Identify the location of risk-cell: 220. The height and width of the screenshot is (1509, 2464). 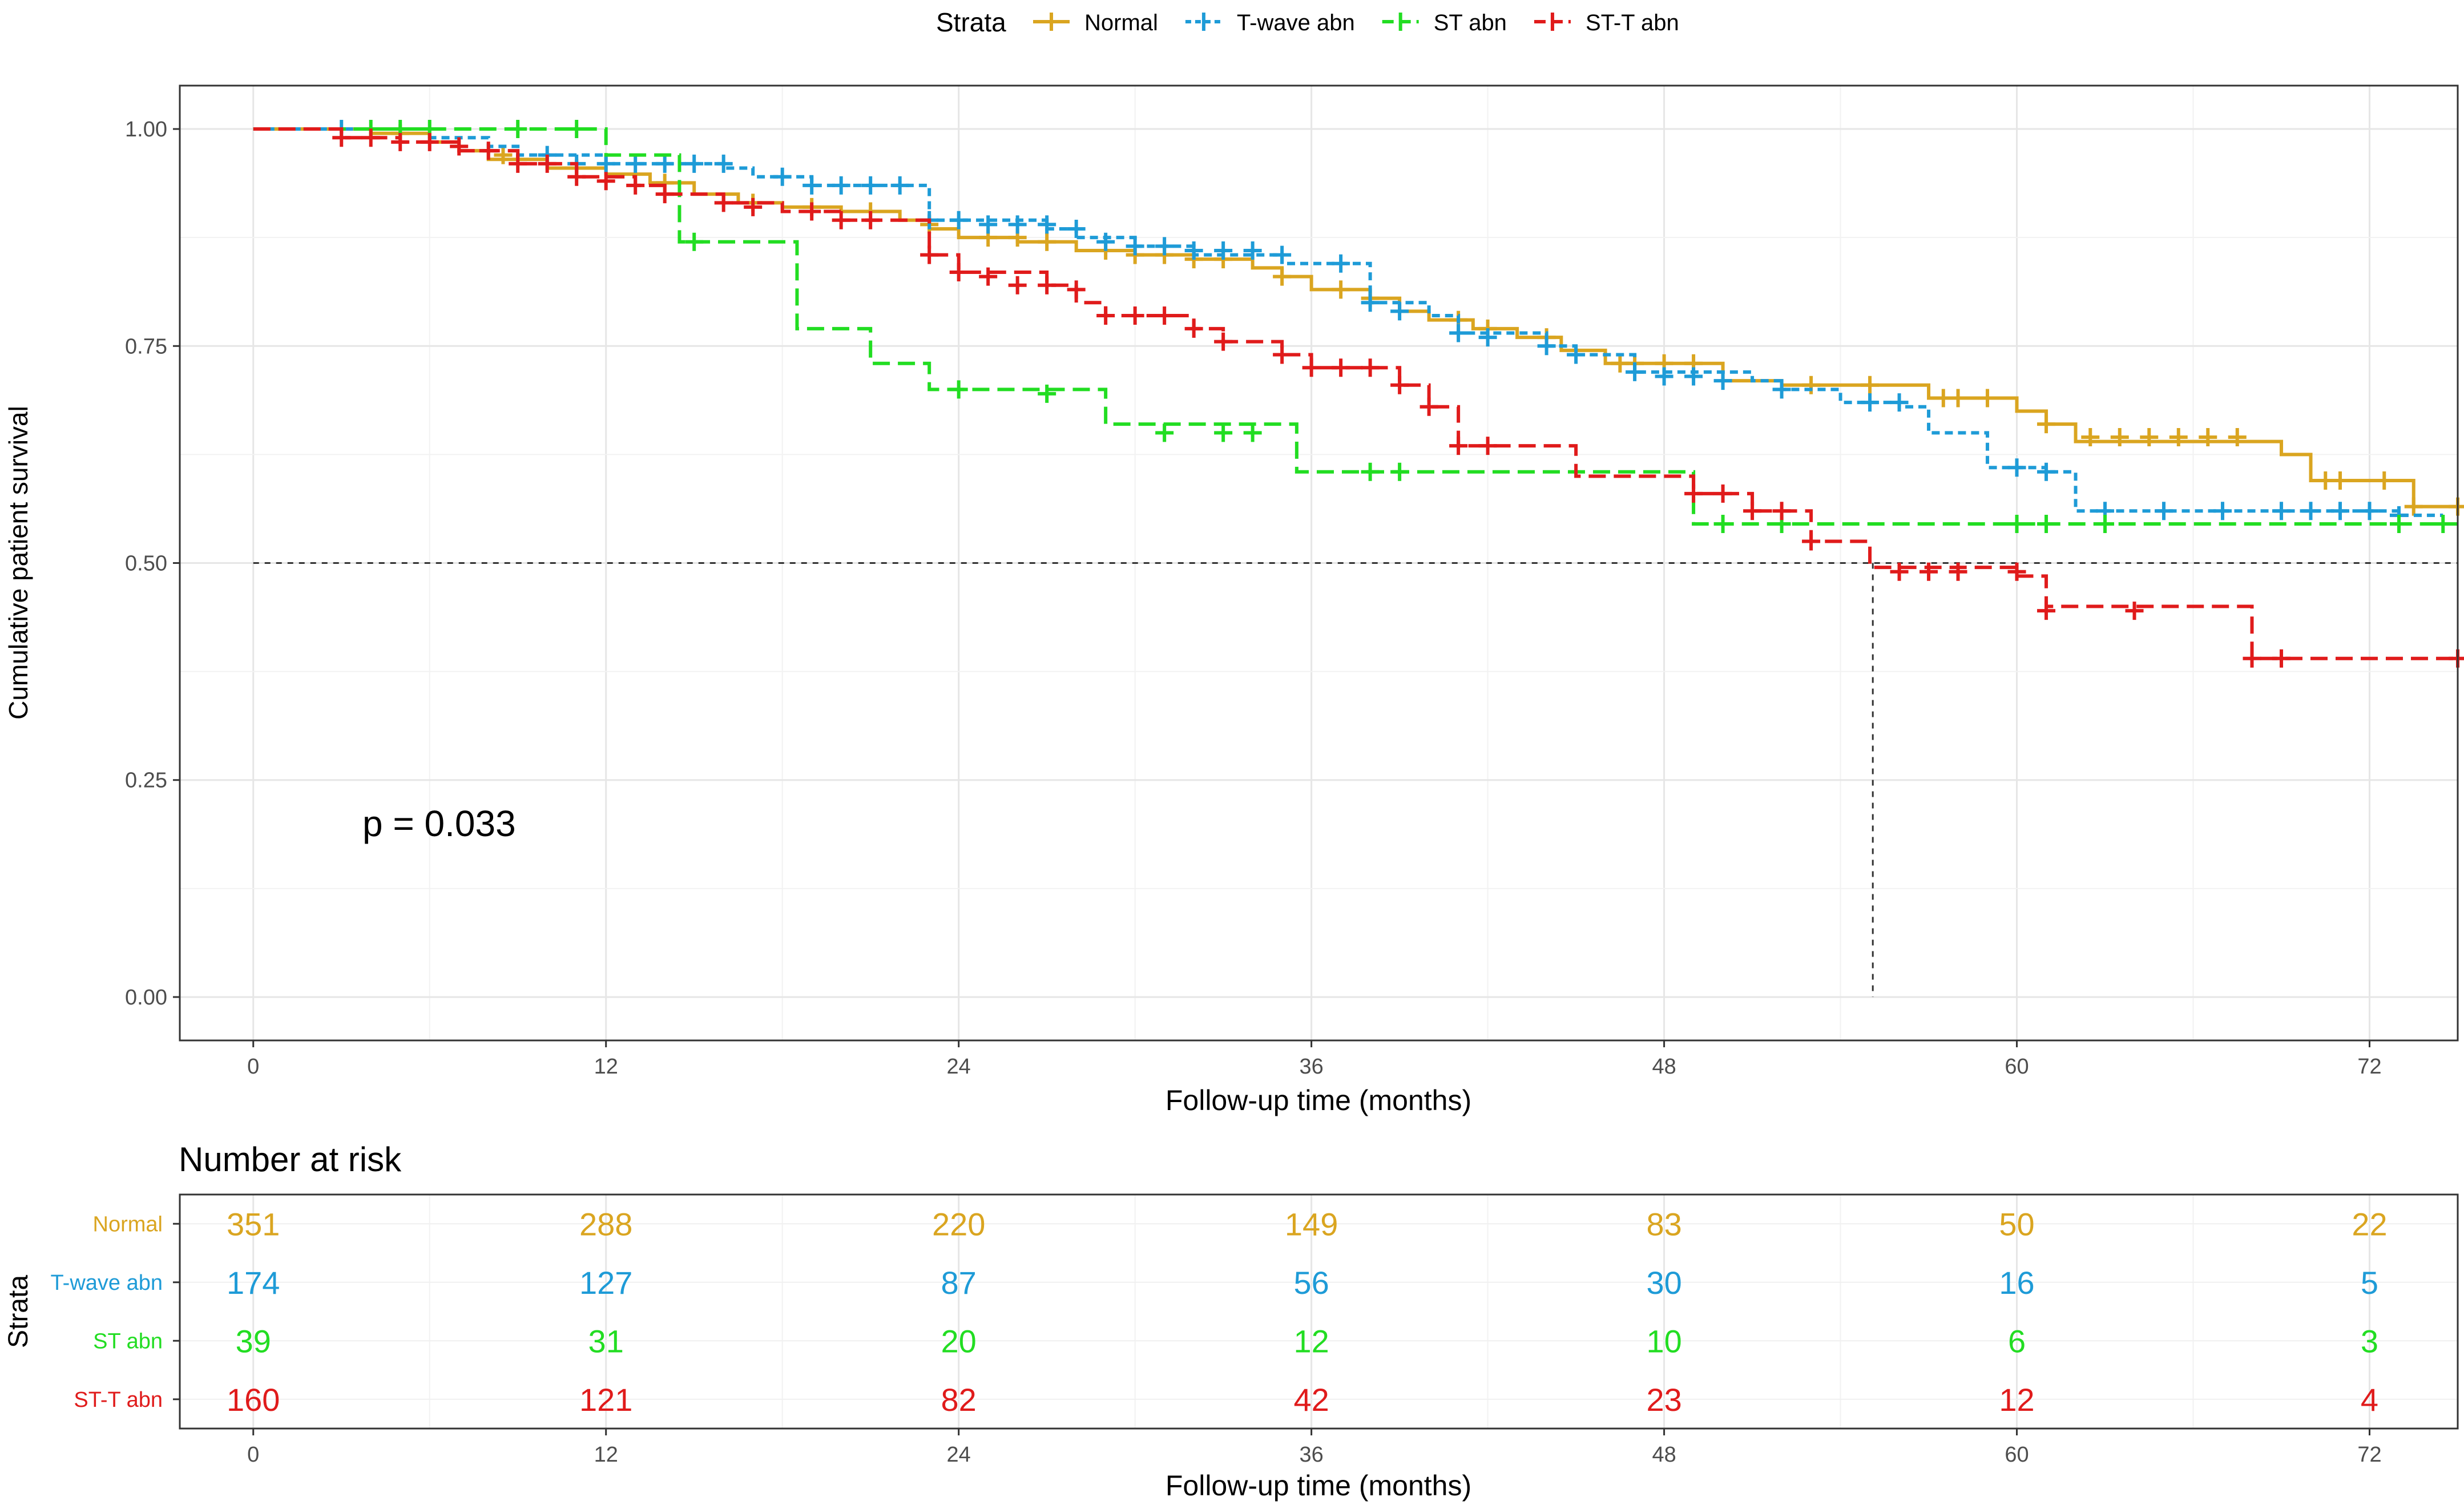
(958, 1224).